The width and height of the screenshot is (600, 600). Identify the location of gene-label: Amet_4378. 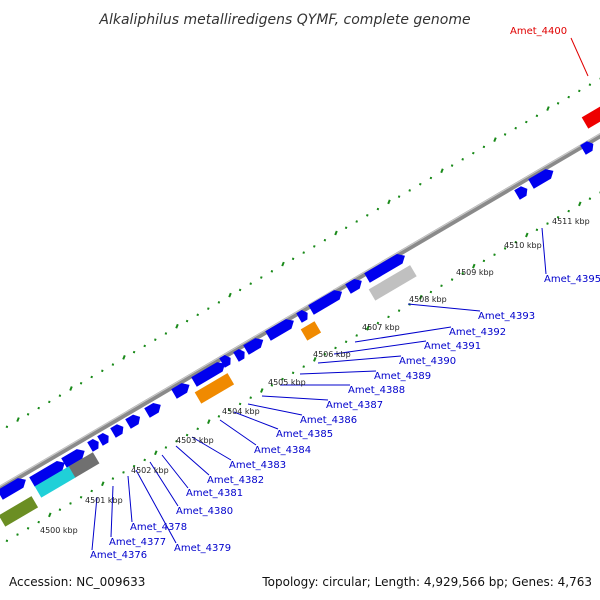
(158, 527).